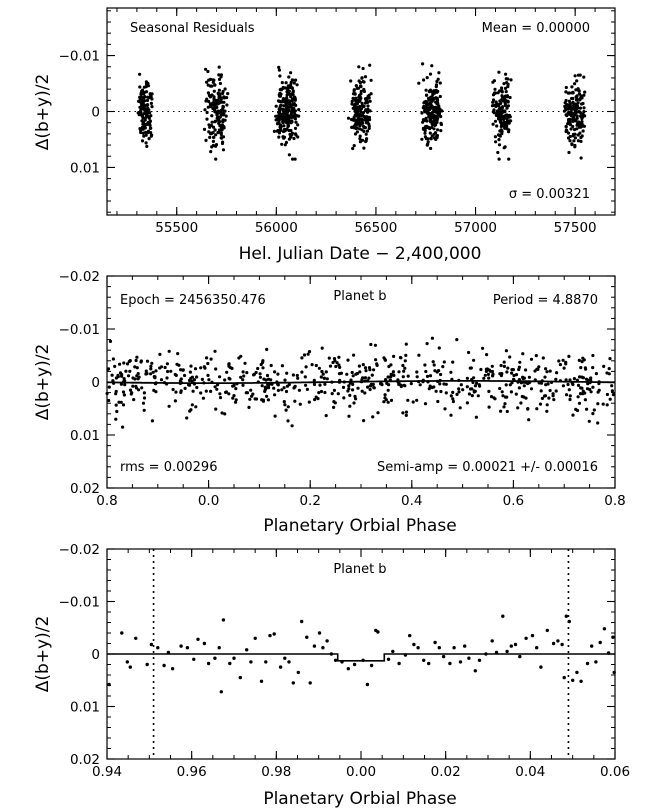 The image size is (646, 811). I want to click on p1-y-tick-label: 0.01, so click(85, 168).